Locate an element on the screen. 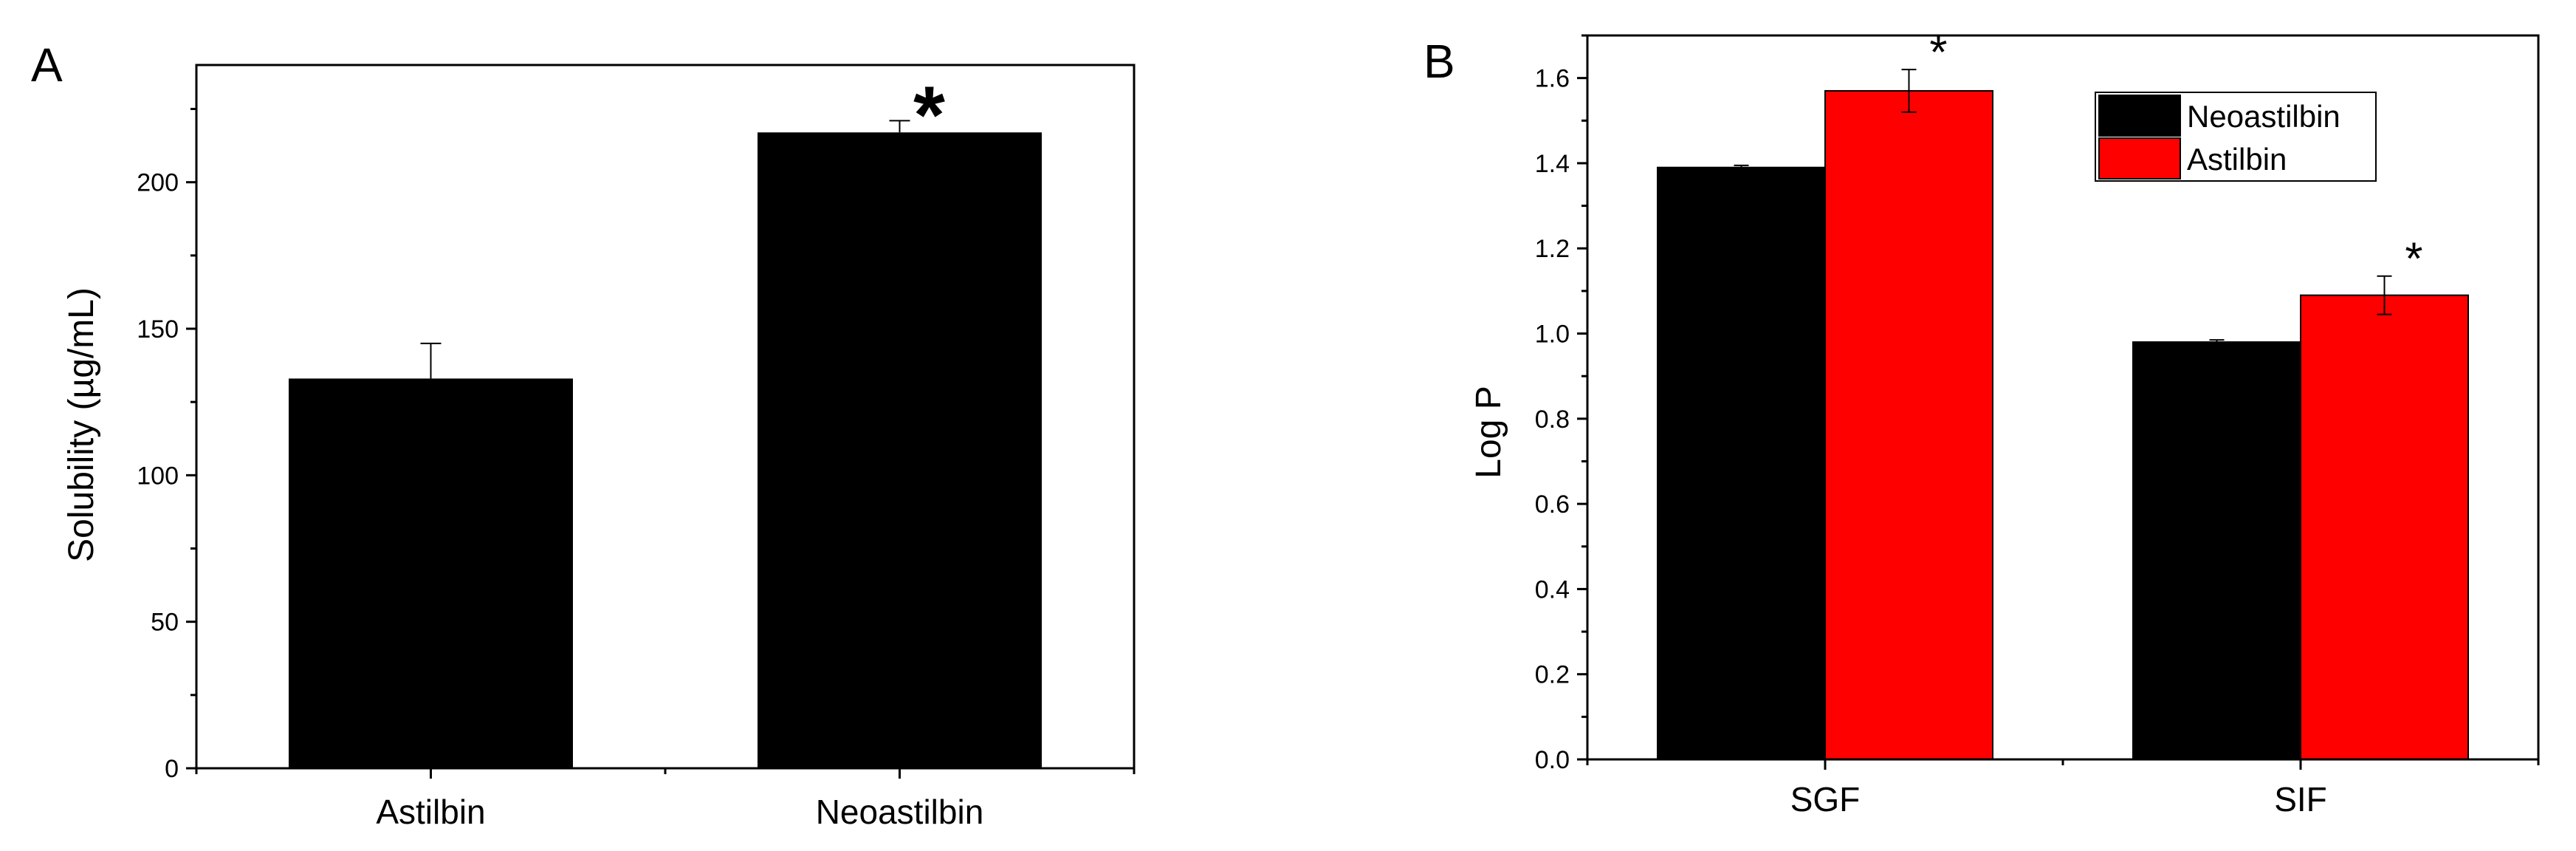 The image size is (2576, 851). panel-a-y-ticks: 0 50 100 150 200 is located at coordinates (166, 445).